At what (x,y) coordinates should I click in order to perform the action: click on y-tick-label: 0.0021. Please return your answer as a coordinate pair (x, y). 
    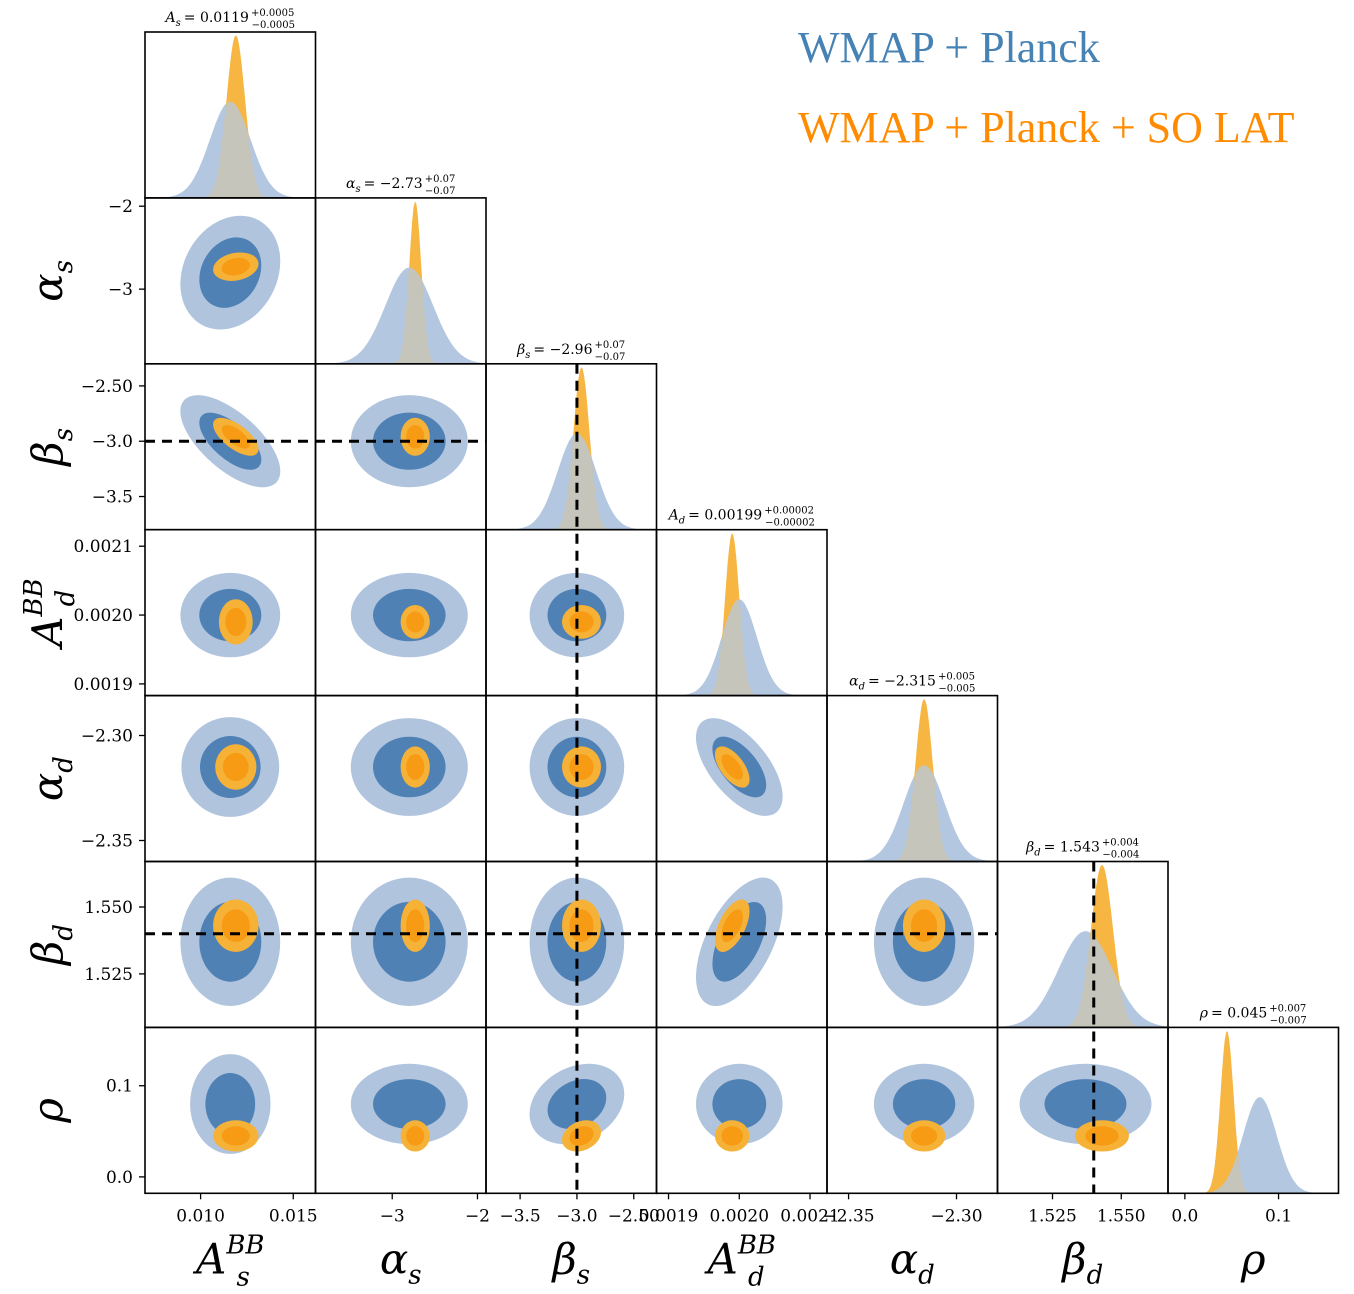
    Looking at the image, I should click on (103, 547).